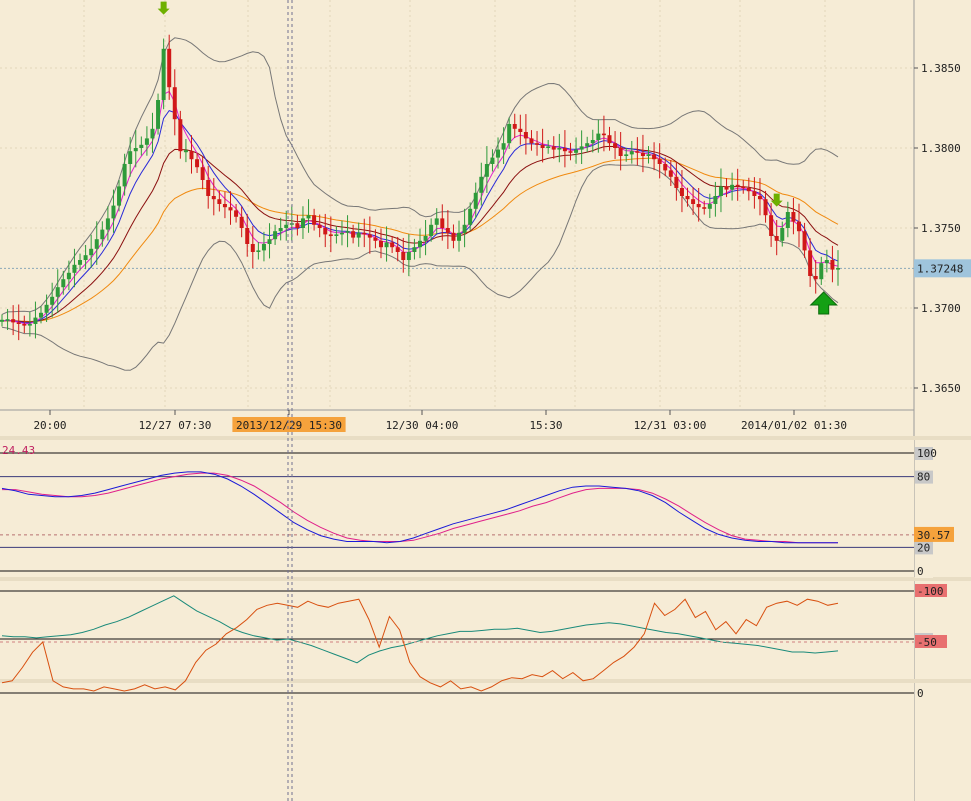 The width and height of the screenshot is (971, 801). What do you see at coordinates (923, 477) in the screenshot?
I see `stochastic-level-label: 80` at bounding box center [923, 477].